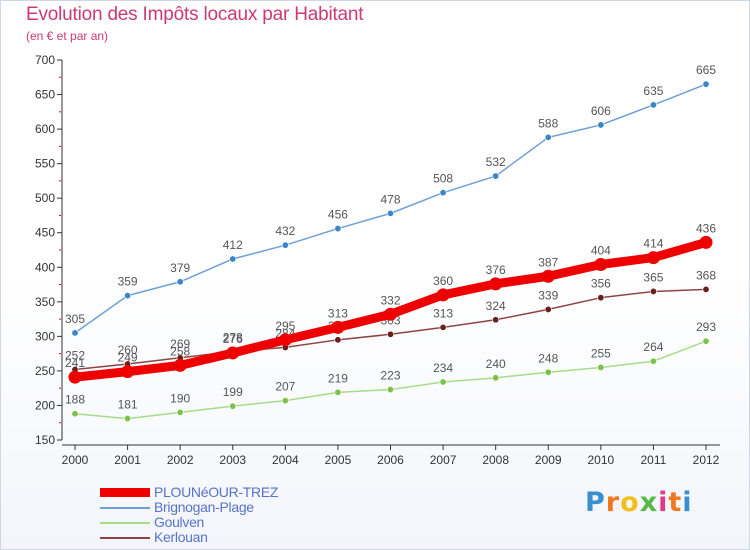 The width and height of the screenshot is (750, 550). Describe the element at coordinates (687, 502) in the screenshot. I see `logo-letter: i` at that location.